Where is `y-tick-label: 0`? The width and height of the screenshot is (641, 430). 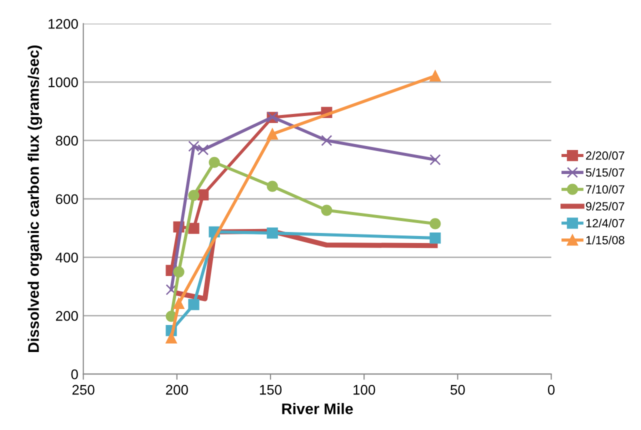 y-tick-label: 0 is located at coordinates (74, 374).